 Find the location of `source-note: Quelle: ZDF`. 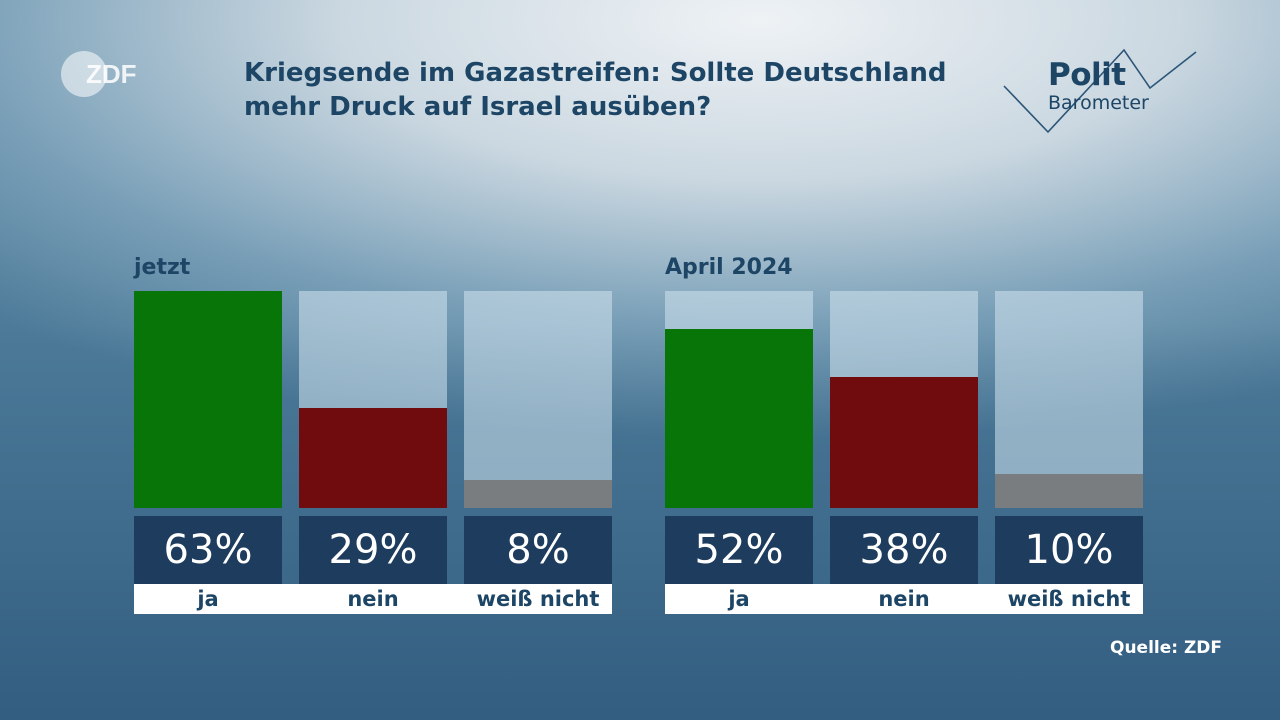

source-note: Quelle: ZDF is located at coordinates (1166, 648).